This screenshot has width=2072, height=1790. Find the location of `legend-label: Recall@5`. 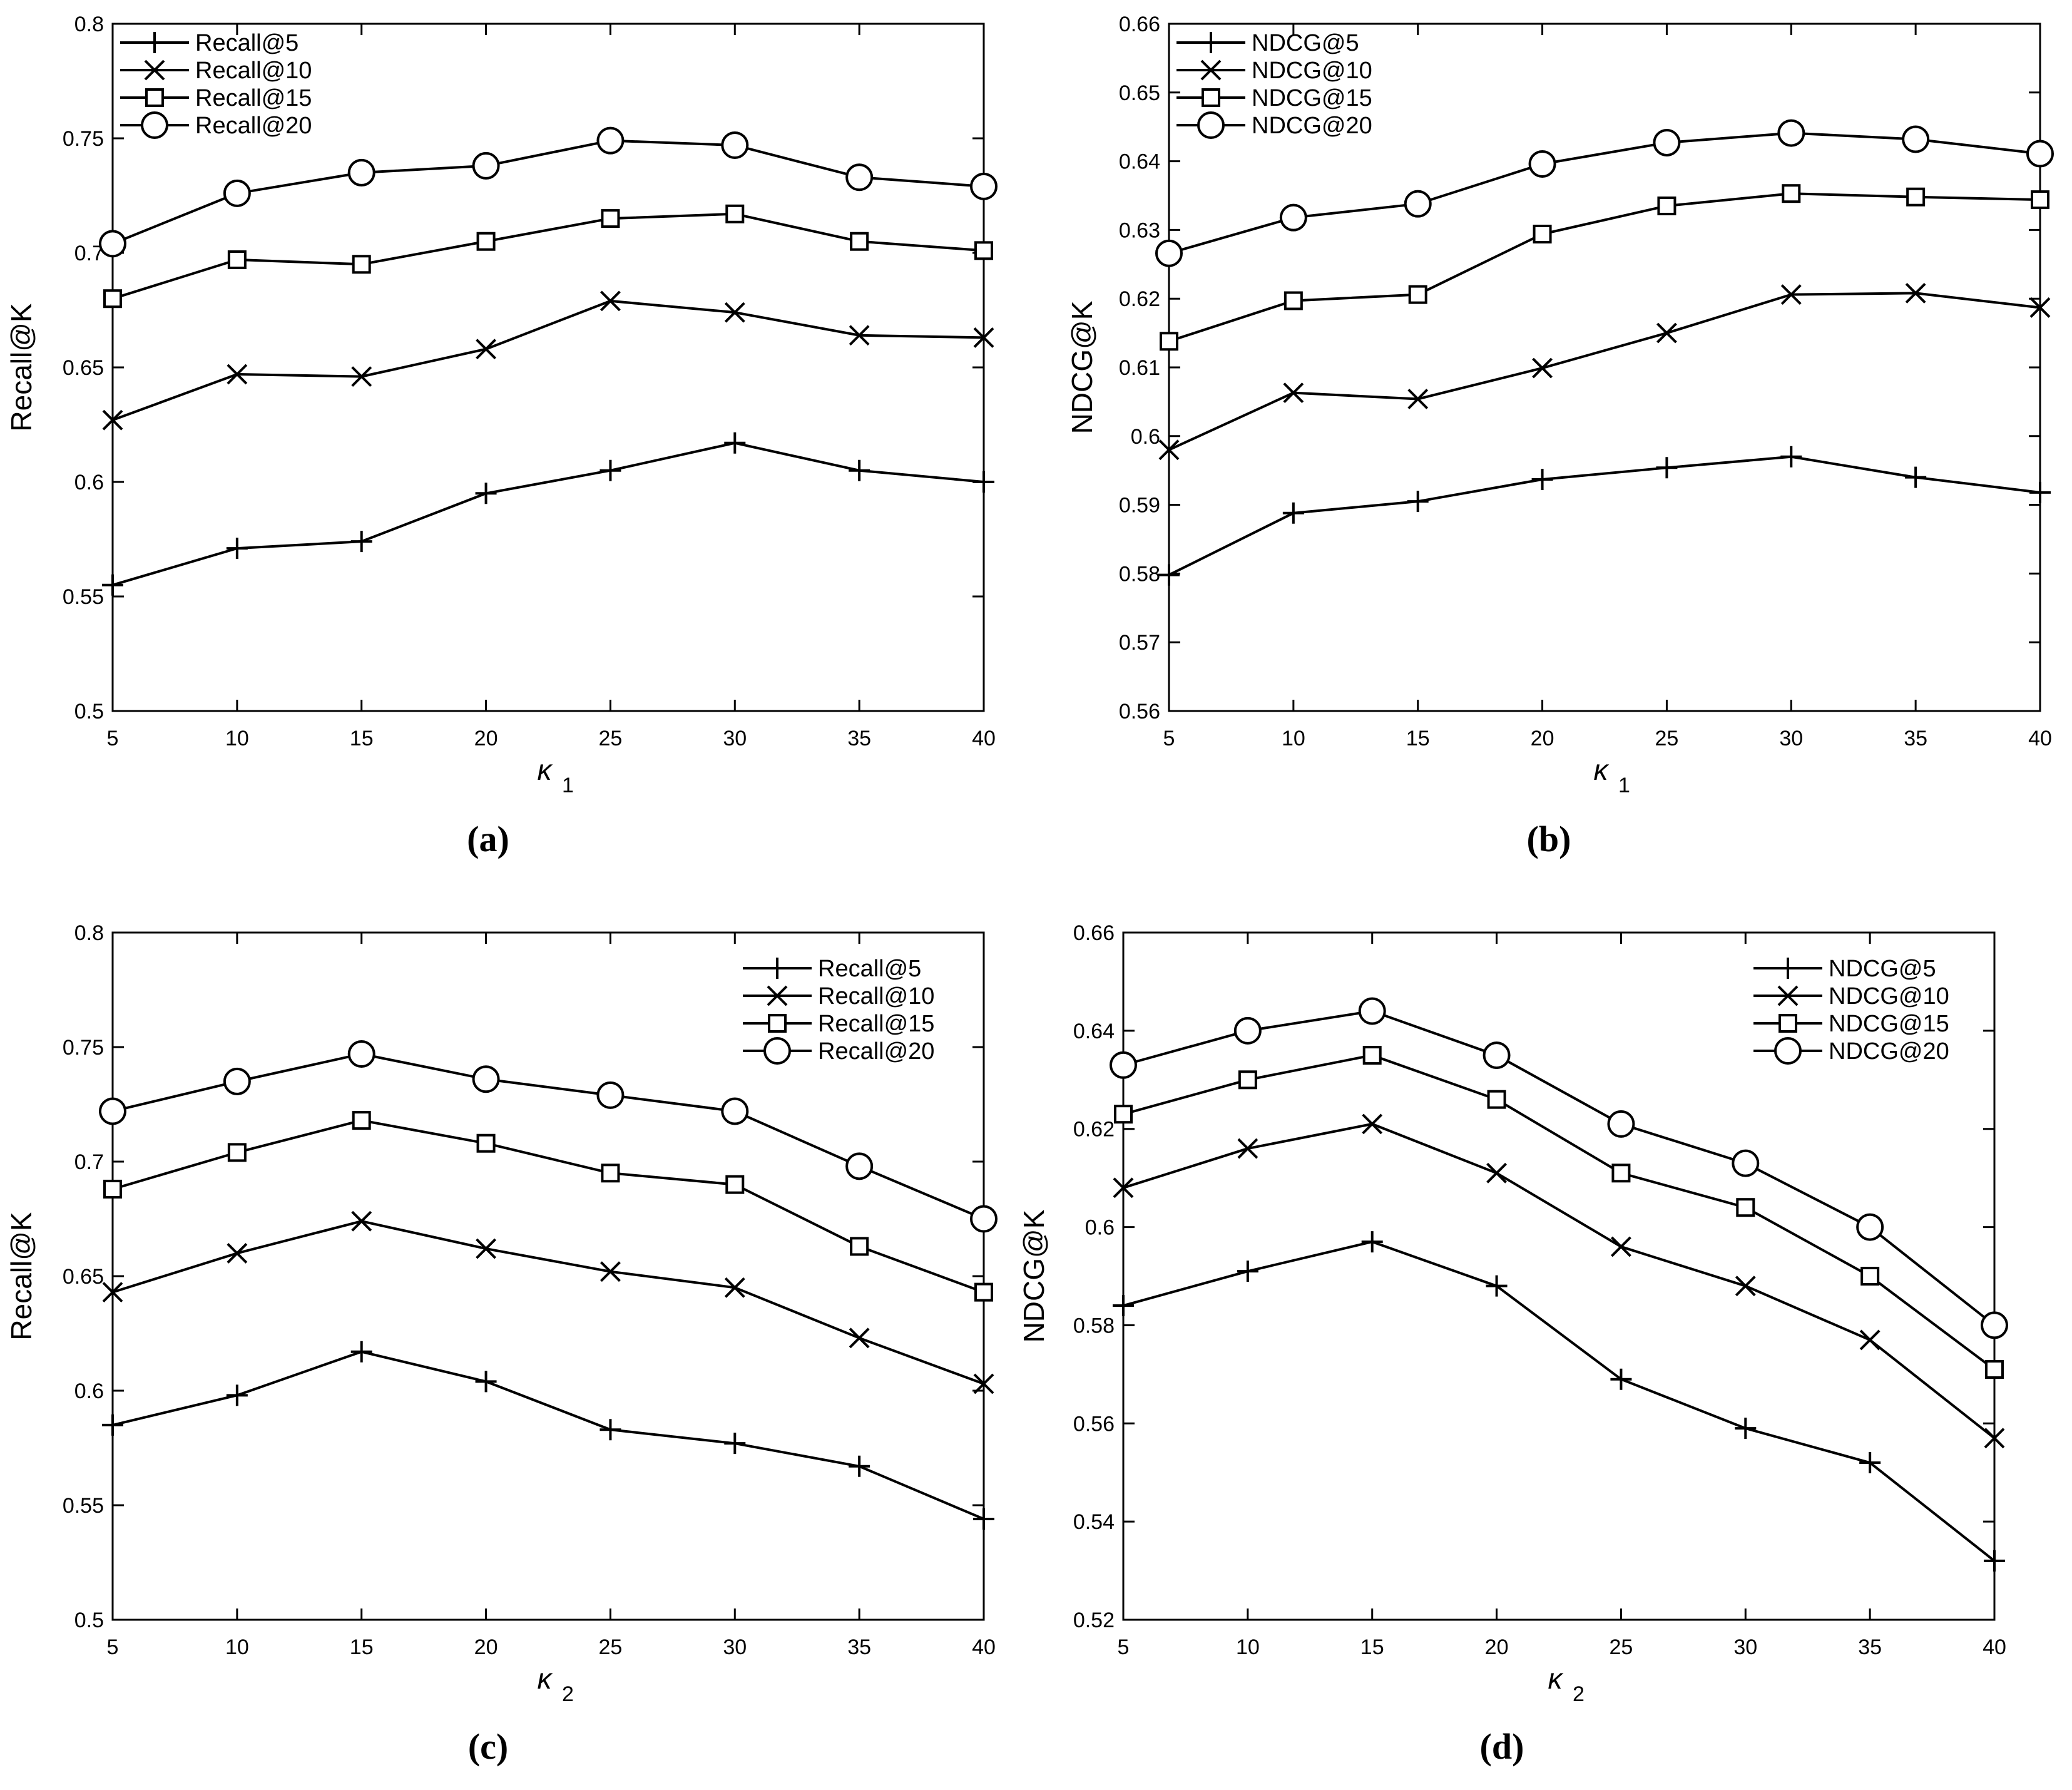

legend-label: Recall@5 is located at coordinates (869, 969).